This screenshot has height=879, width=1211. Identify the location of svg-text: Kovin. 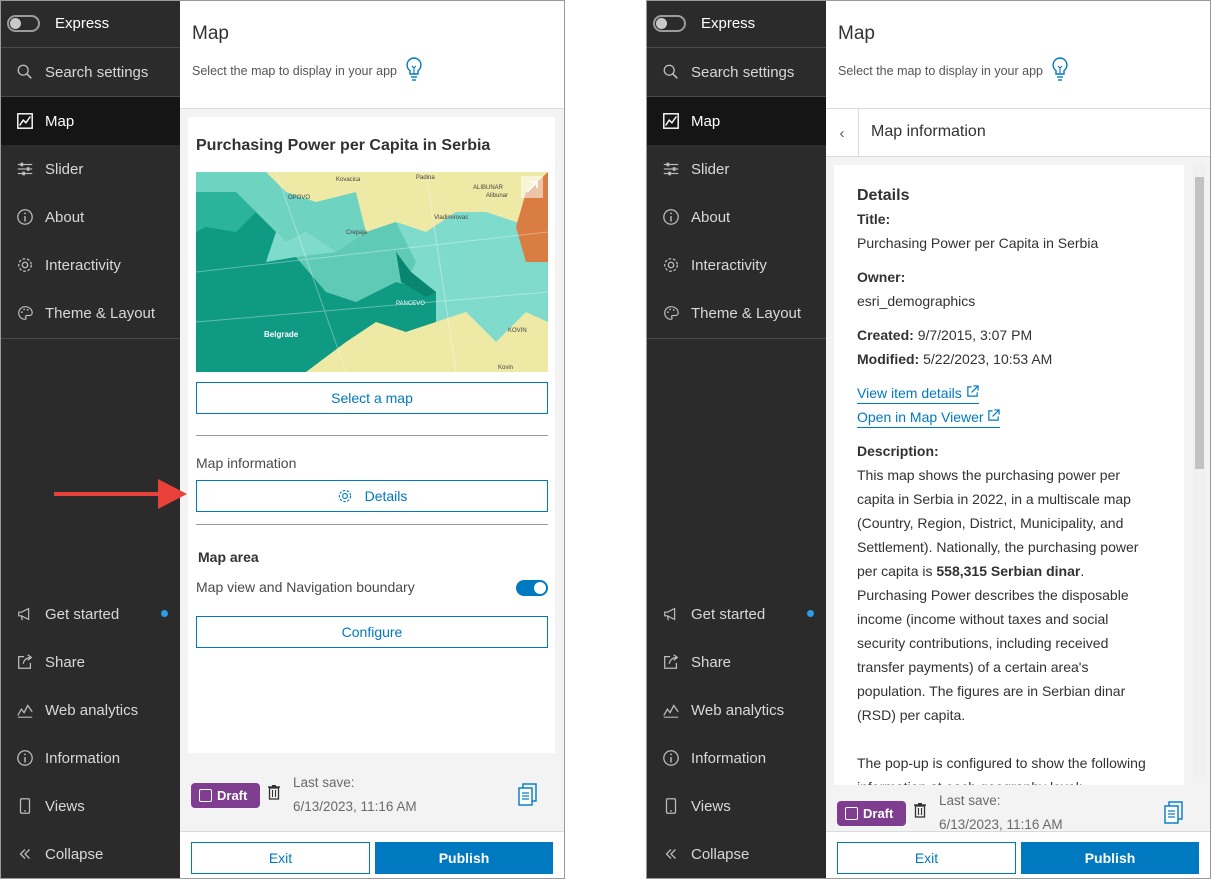
(505, 368).